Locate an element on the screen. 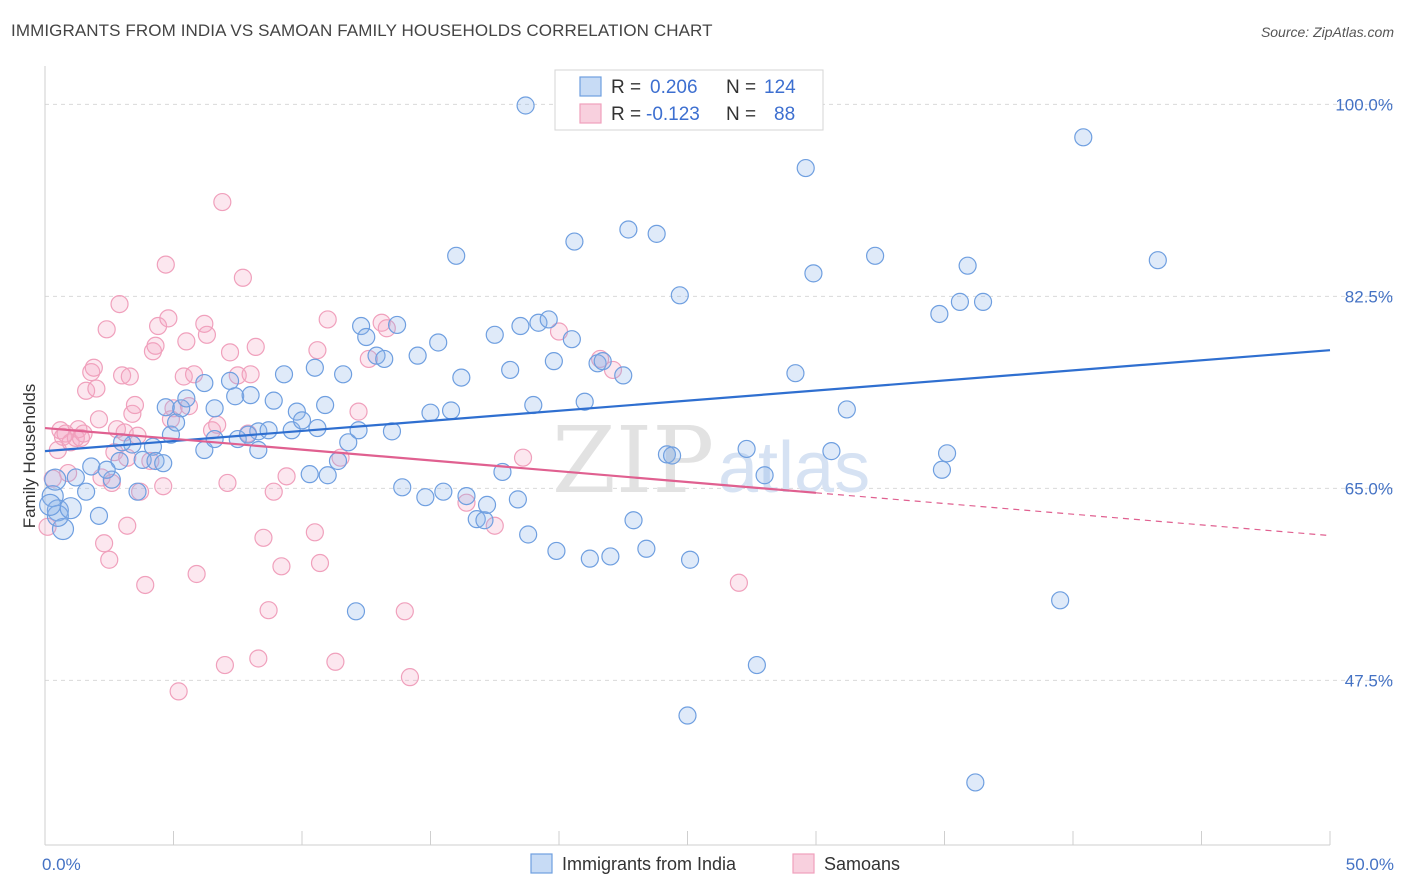 The image size is (1406, 892). bottom-legend: Immigrants from India Samoans is located at coordinates (715, 863).